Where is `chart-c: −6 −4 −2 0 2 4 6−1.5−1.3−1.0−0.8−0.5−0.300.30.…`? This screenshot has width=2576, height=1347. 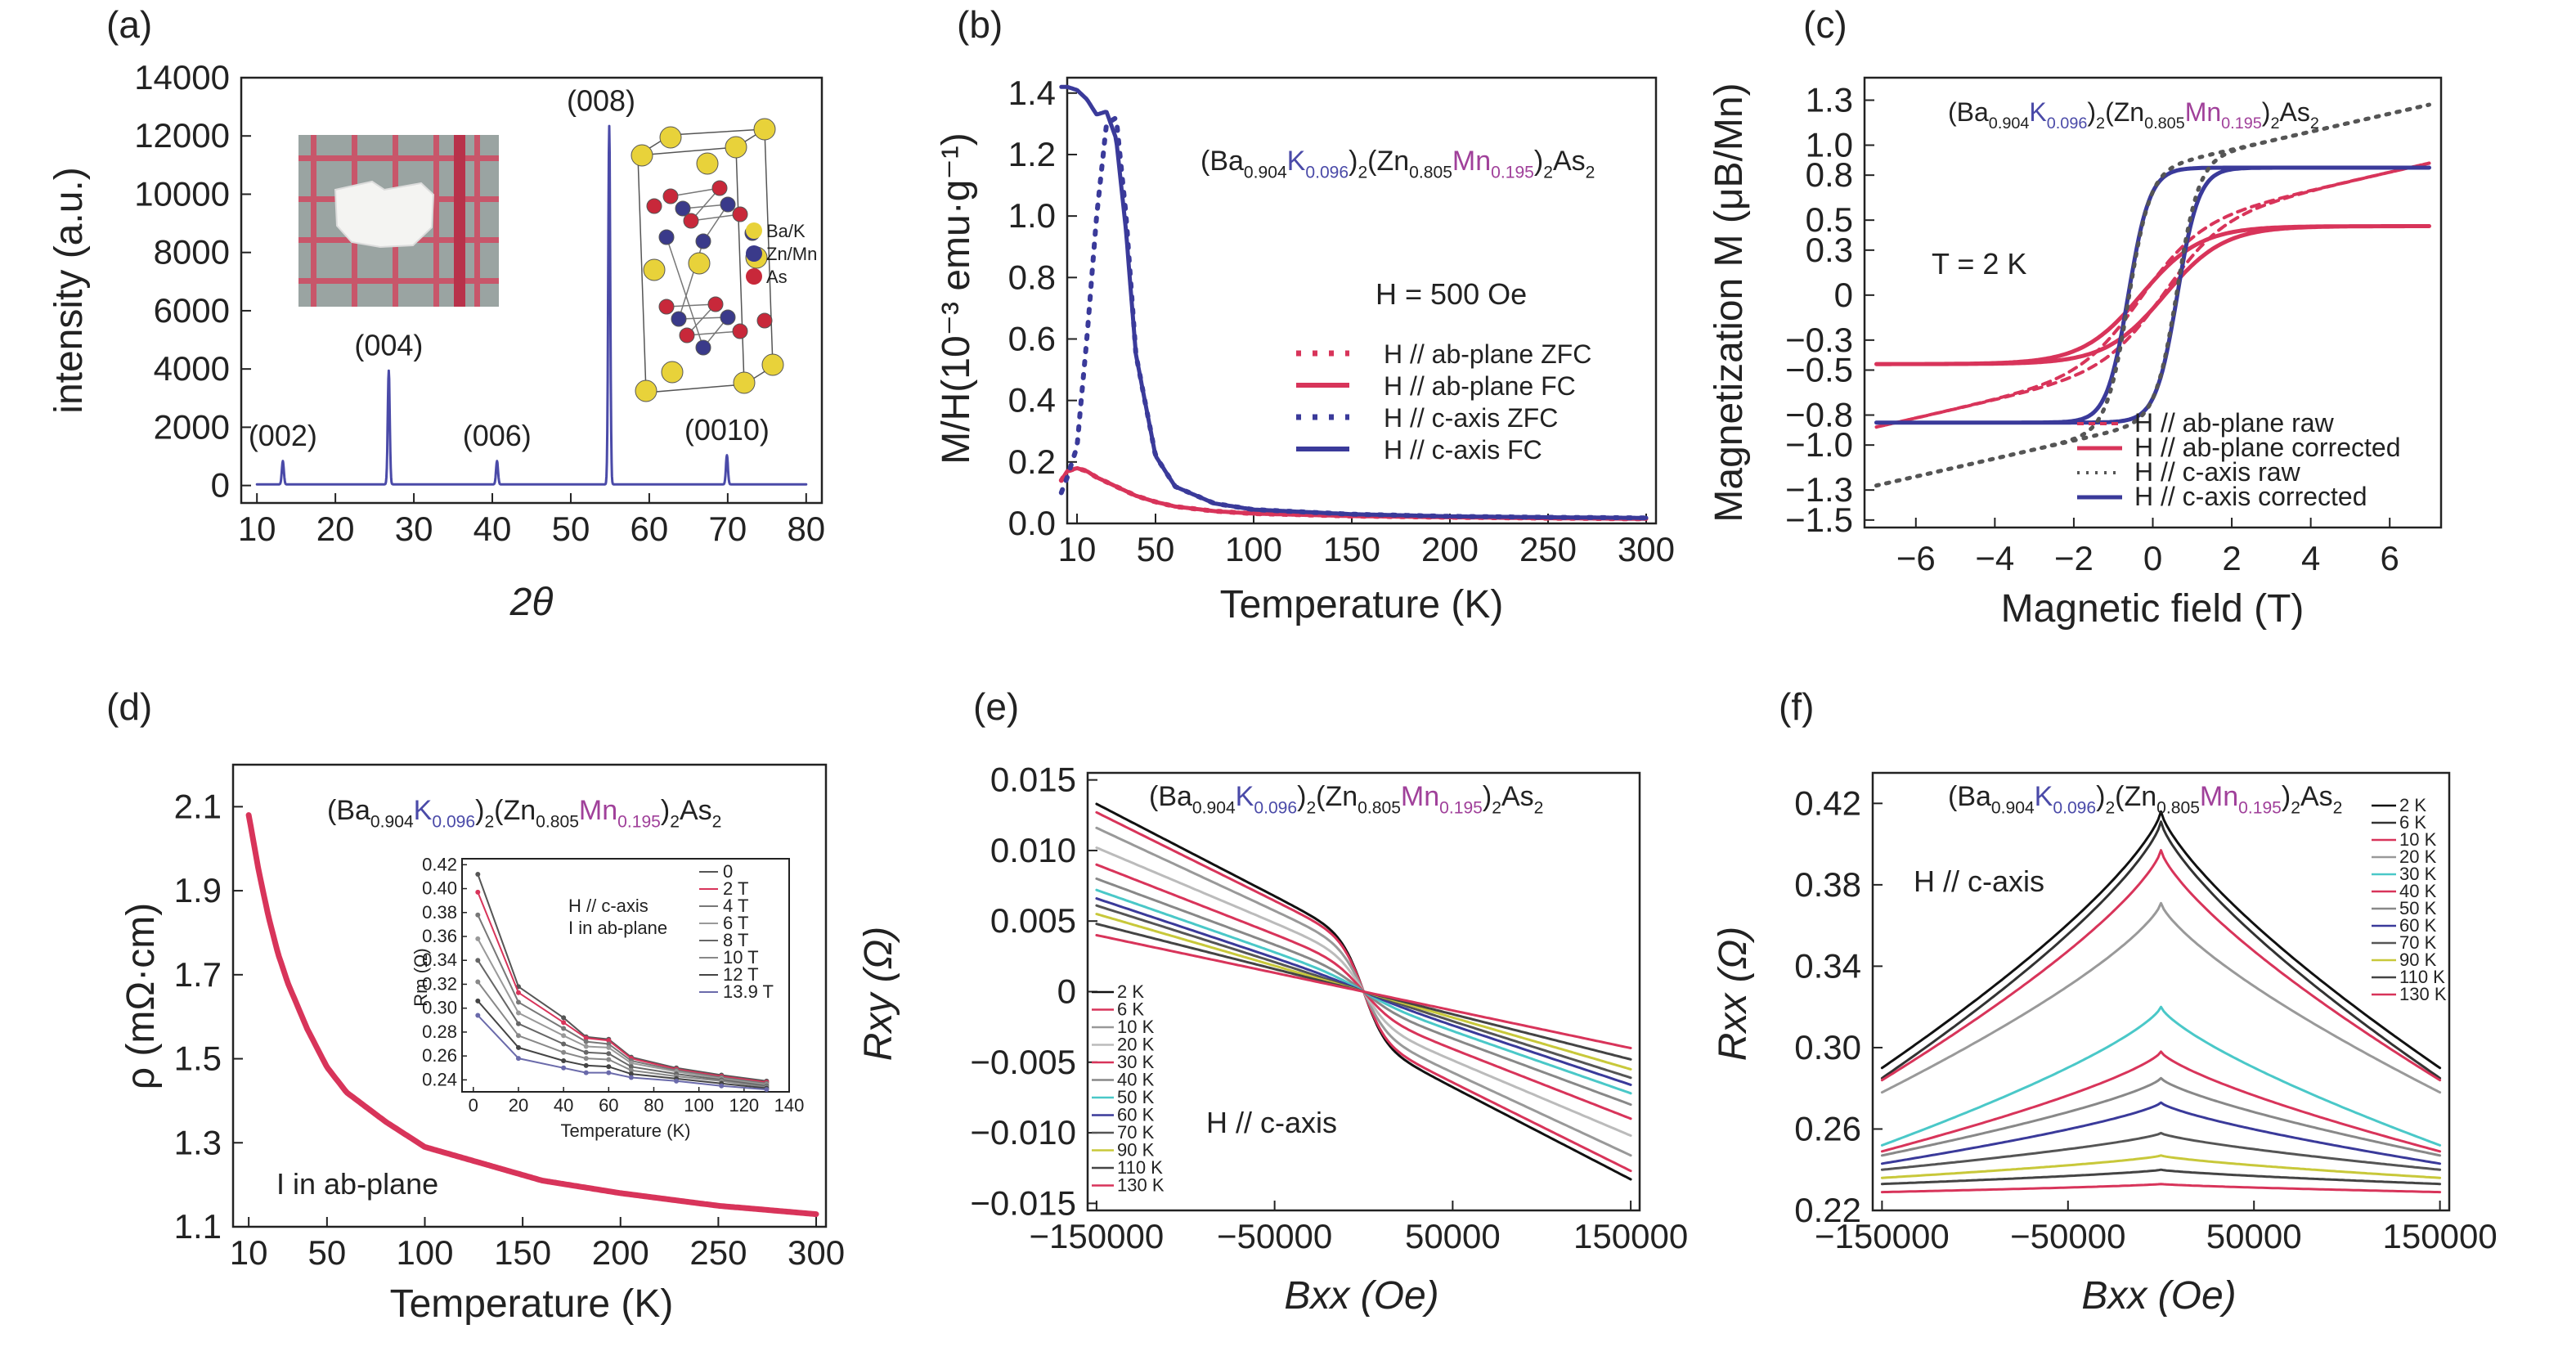
chart-c: −6 −4 −2 0 2 4 6−1.5−1.3−1.0−0.8−0.5−0.300.30.… is located at coordinates (2075, 353).